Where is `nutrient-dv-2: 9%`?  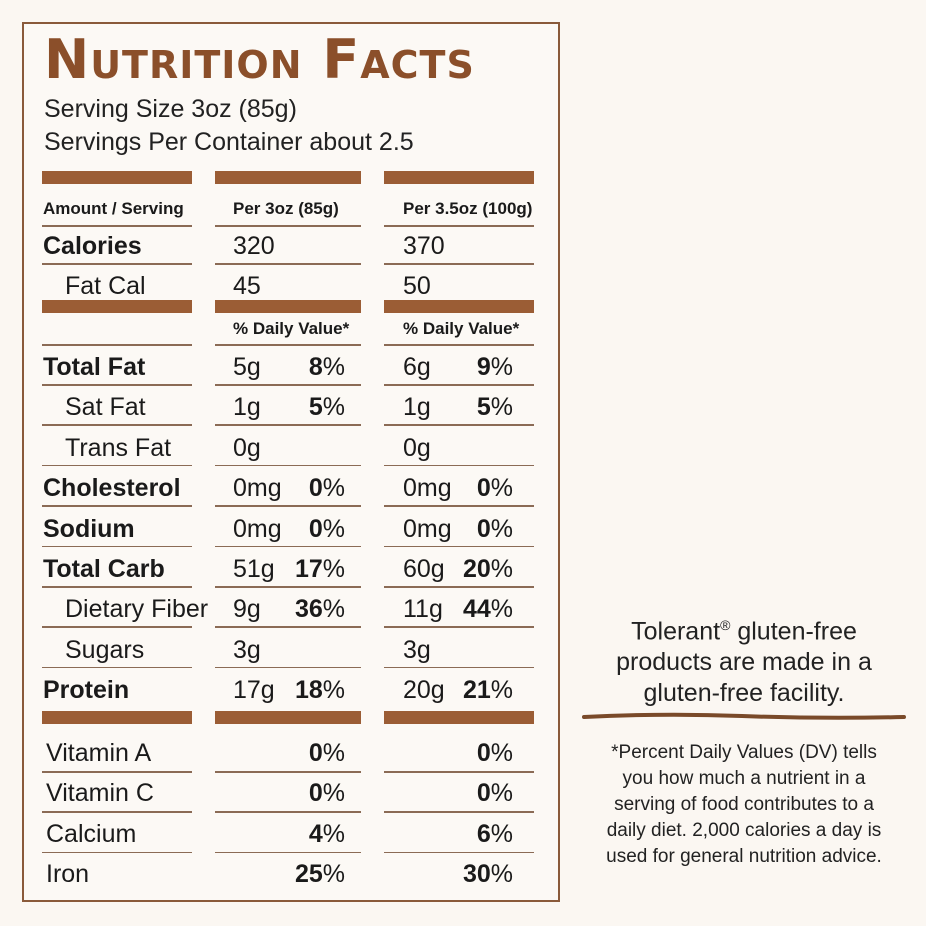 nutrient-dv-2: 9% is located at coordinates (494, 367).